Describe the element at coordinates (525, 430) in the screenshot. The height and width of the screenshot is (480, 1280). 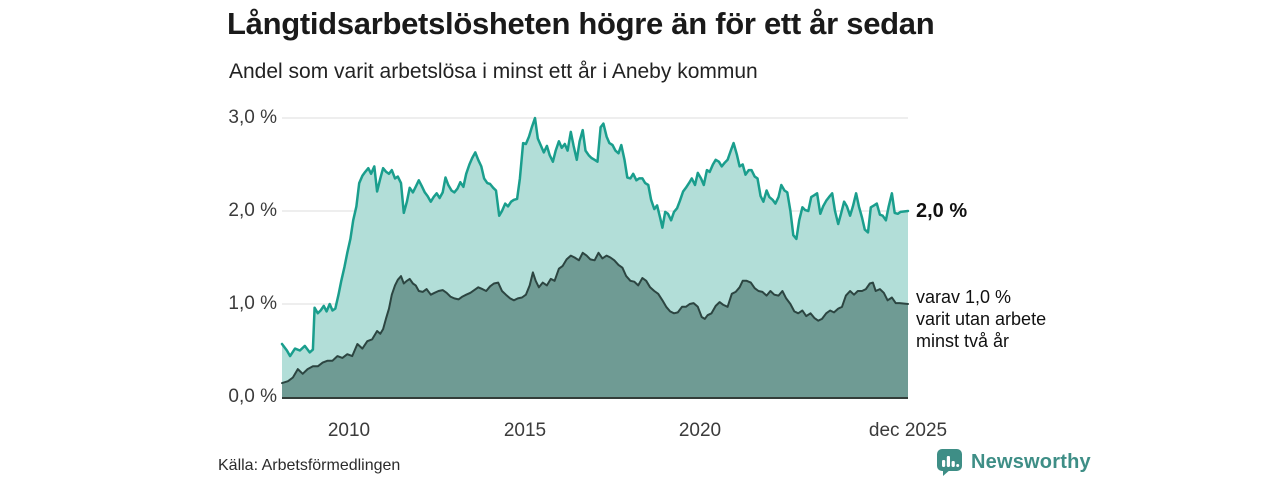
I see `x-tick-label: 2015` at that location.